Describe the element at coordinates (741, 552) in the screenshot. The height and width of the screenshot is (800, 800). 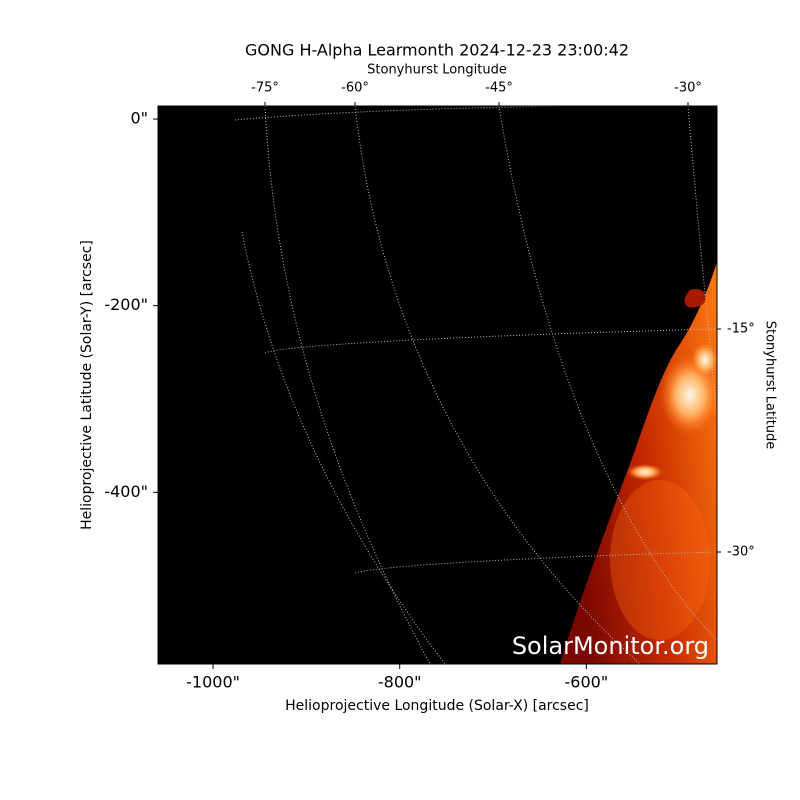
I see `right-tick-label: -30°` at that location.